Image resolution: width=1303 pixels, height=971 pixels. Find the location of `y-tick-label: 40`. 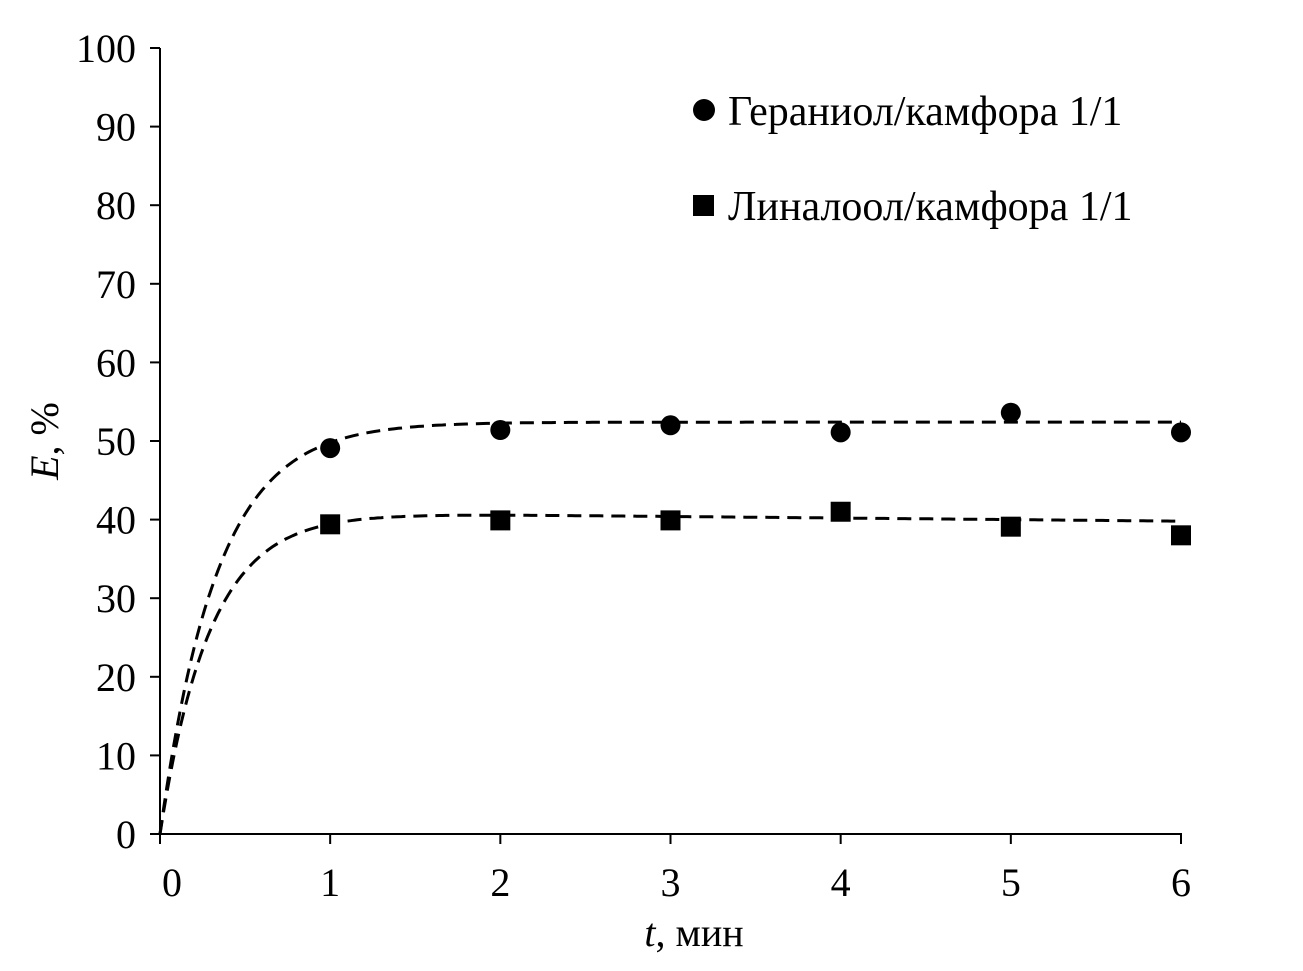

y-tick-label: 40 is located at coordinates (116, 520).